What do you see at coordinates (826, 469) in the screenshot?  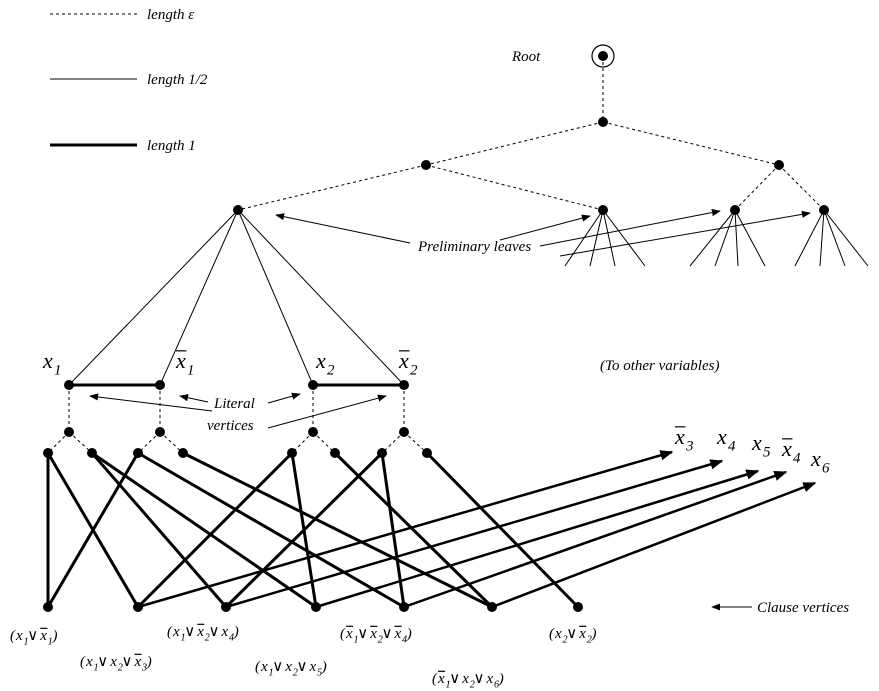 I see `target-label-4-sub: 6` at bounding box center [826, 469].